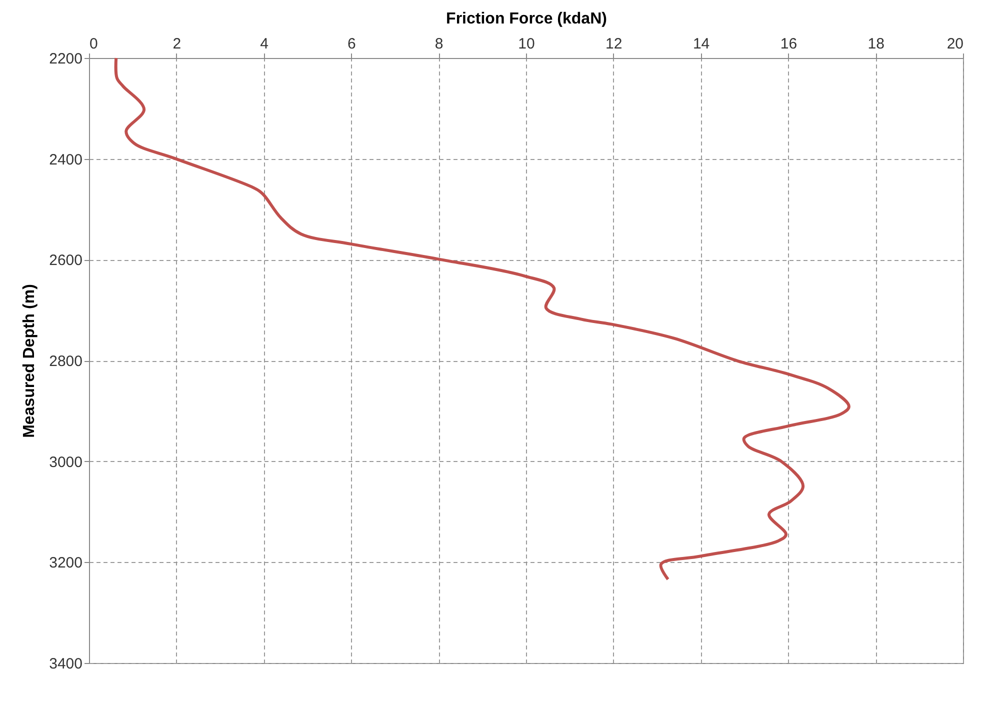  What do you see at coordinates (614, 44) in the screenshot?
I see `x-tick-label: 12` at bounding box center [614, 44].